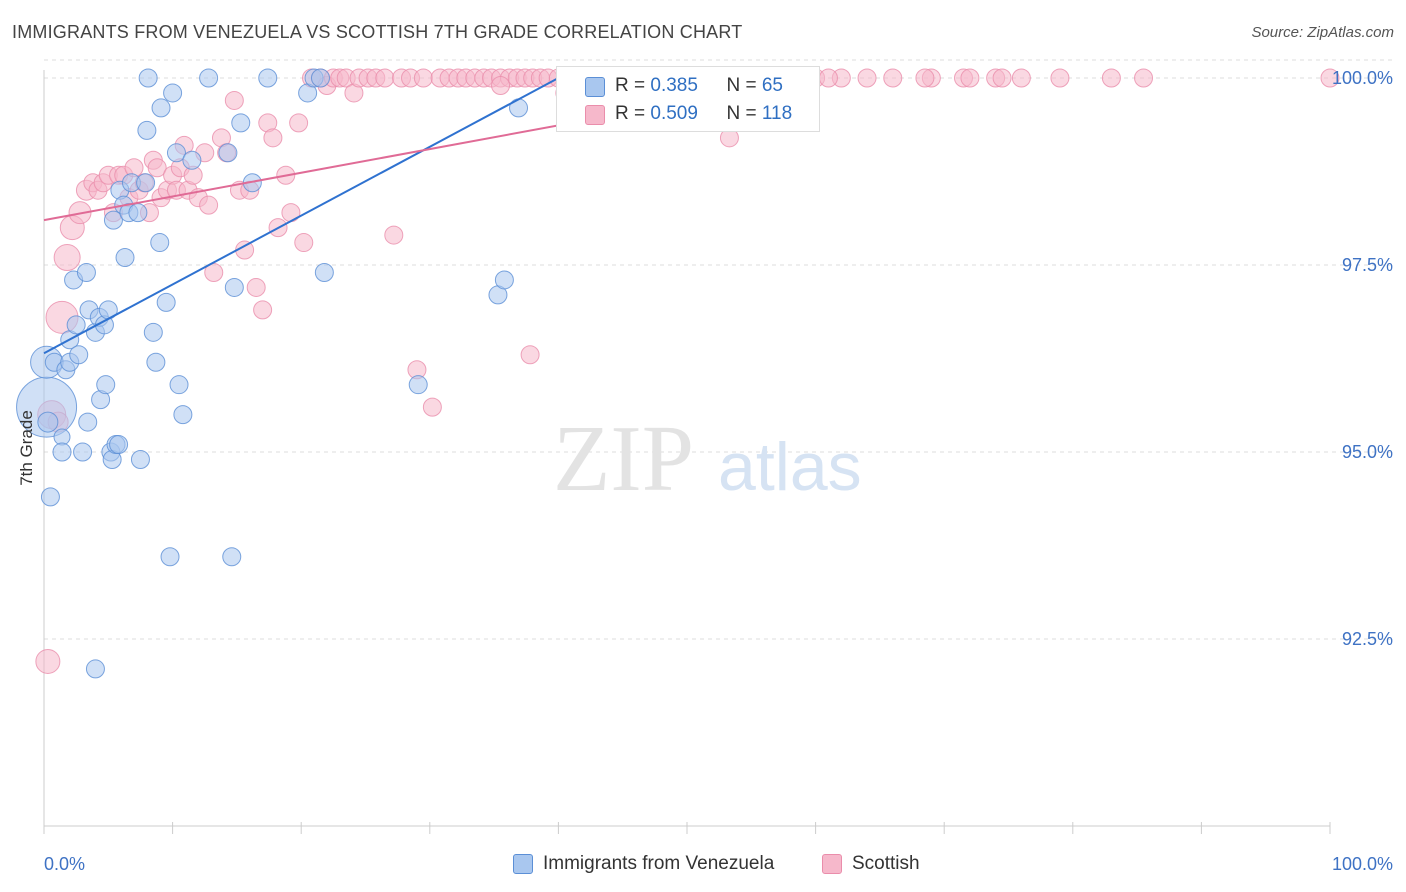 This screenshot has height=892, width=1406. I want to click on venezuela-trend-line, so click(301, 216).